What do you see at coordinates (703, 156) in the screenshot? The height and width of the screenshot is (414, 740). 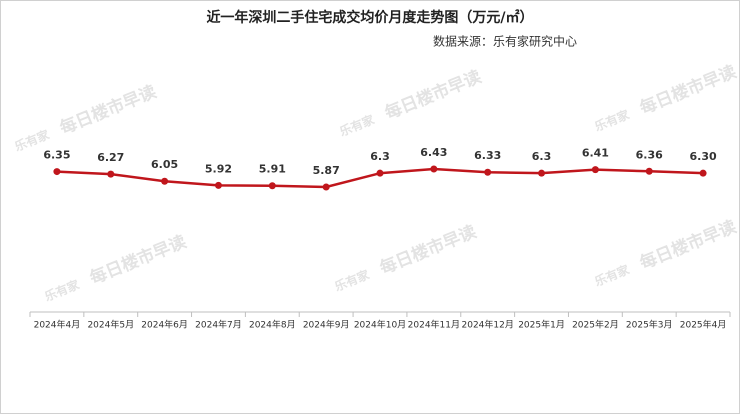 I see `data-label: 6.30` at bounding box center [703, 156].